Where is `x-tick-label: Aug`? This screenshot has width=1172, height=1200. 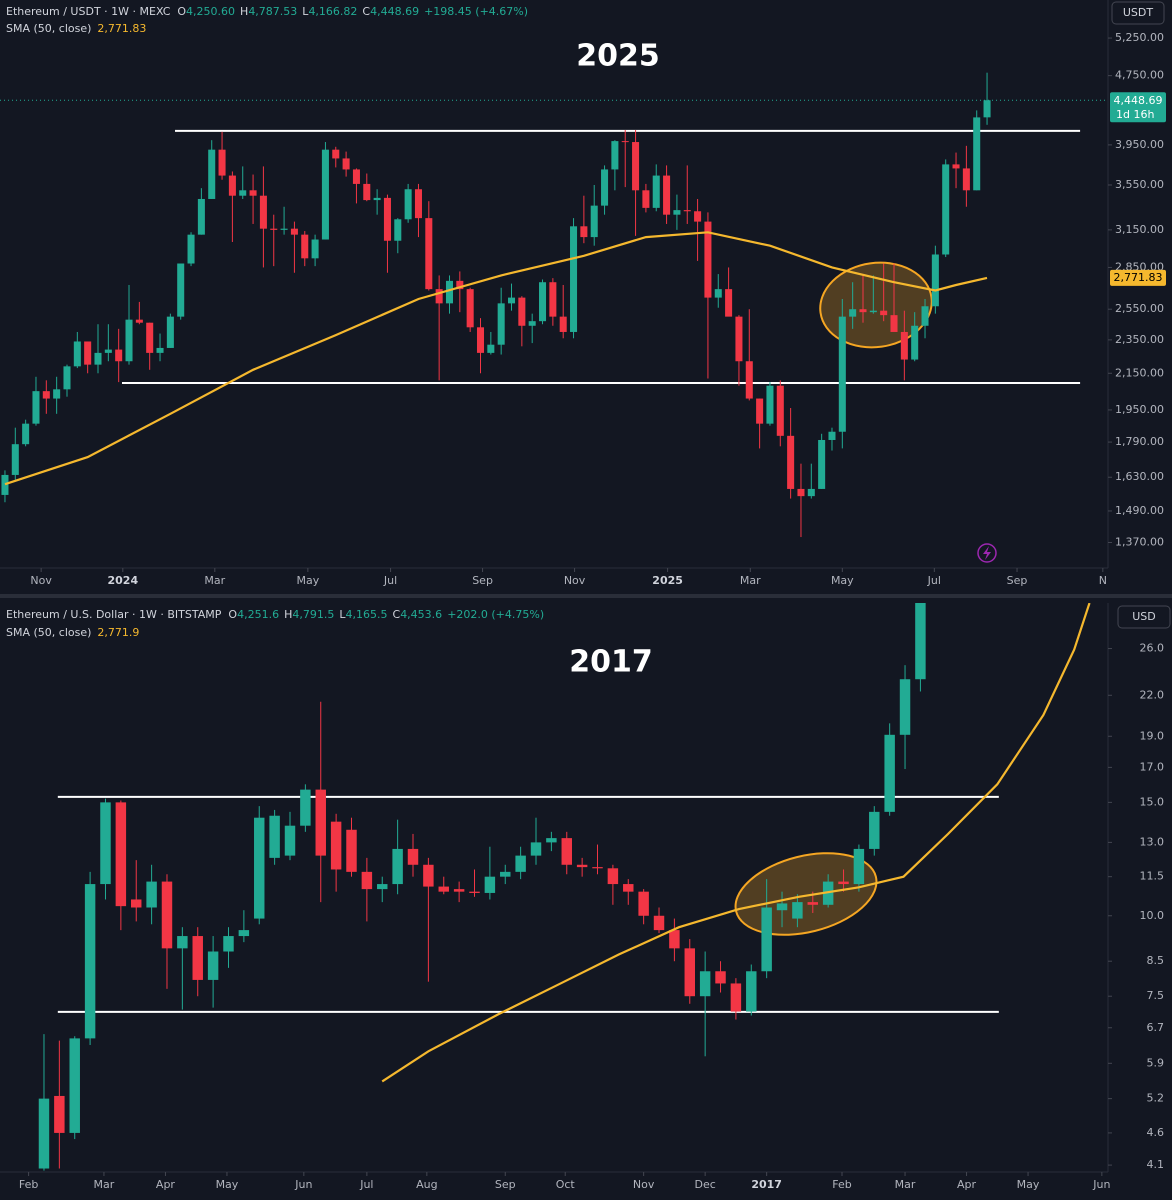 x-tick-label: Aug is located at coordinates (426, 1184).